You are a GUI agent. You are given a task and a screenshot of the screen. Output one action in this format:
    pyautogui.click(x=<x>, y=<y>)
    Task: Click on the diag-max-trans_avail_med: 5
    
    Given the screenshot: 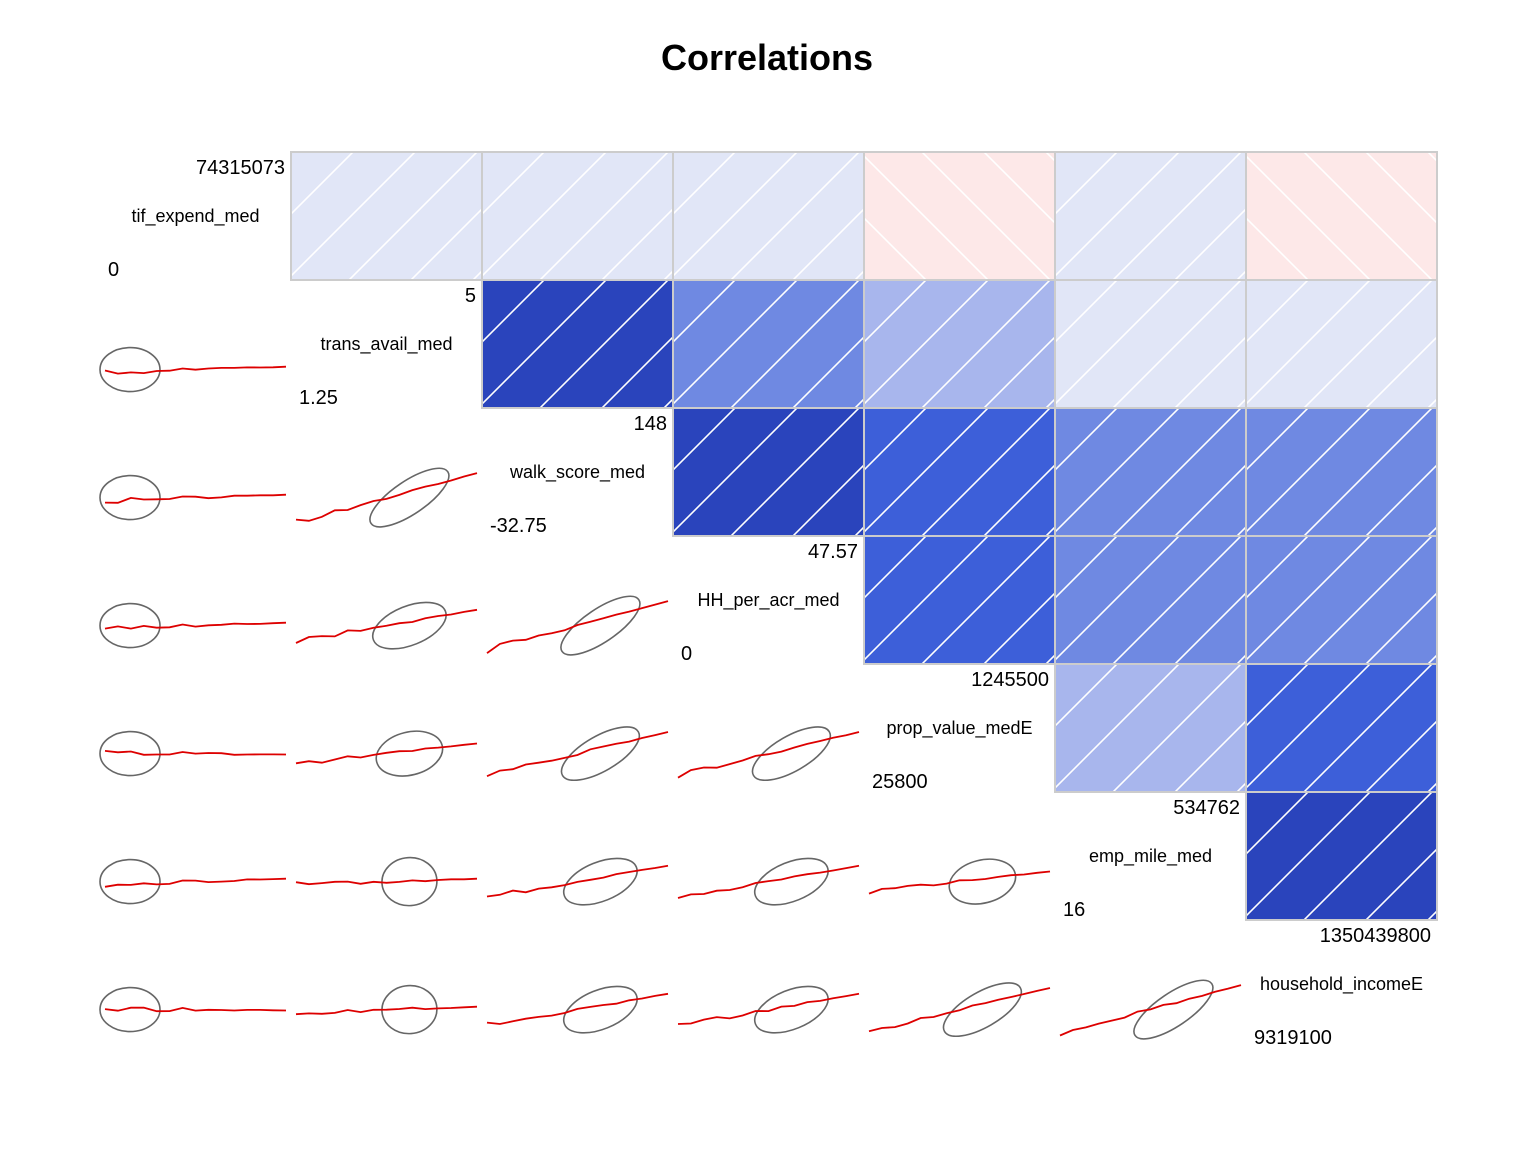 What is the action you would take?
    pyautogui.click(x=470, y=296)
    